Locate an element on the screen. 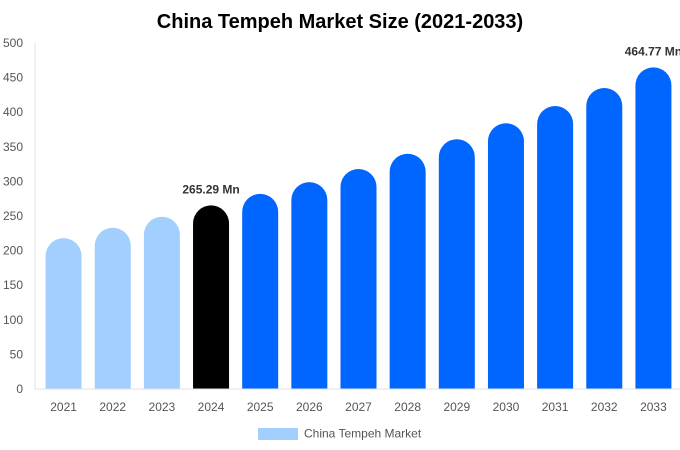 This screenshot has width=680, height=450. x-tick-label: 2033 is located at coordinates (653, 407).